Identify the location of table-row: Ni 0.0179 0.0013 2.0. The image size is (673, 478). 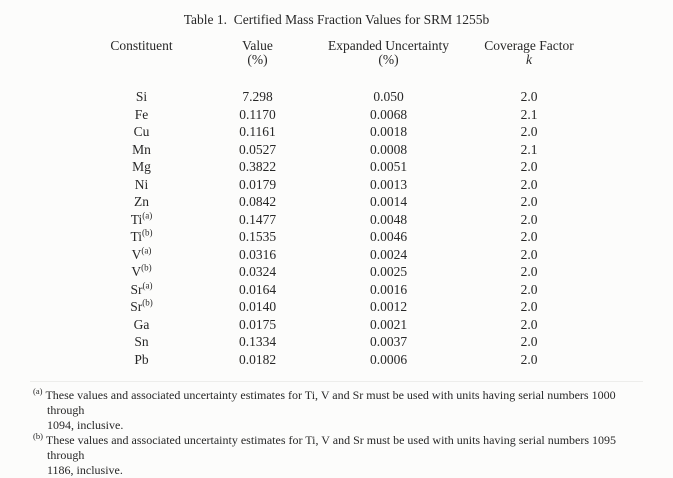
(343, 185).